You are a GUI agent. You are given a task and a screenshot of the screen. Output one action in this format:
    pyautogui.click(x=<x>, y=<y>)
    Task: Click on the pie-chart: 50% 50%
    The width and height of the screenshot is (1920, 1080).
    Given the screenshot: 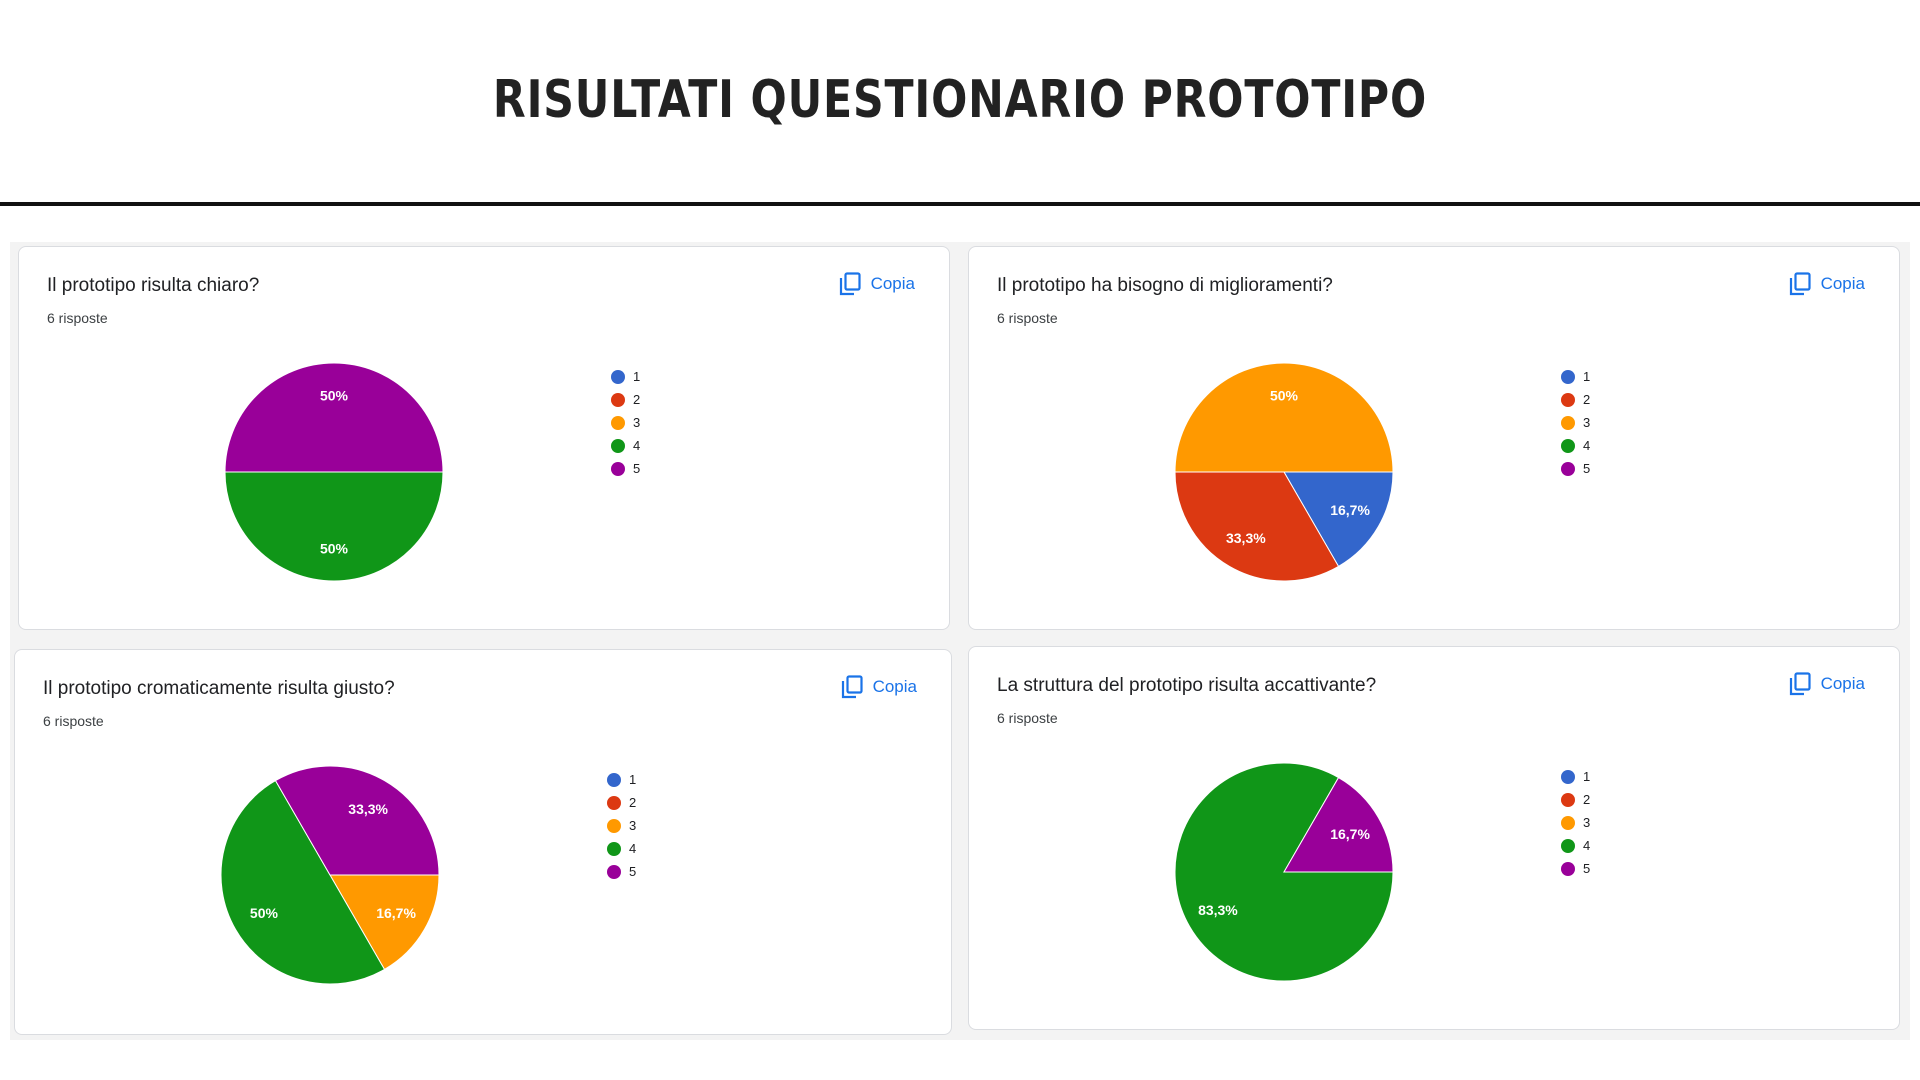 What is the action you would take?
    pyautogui.click(x=334, y=472)
    